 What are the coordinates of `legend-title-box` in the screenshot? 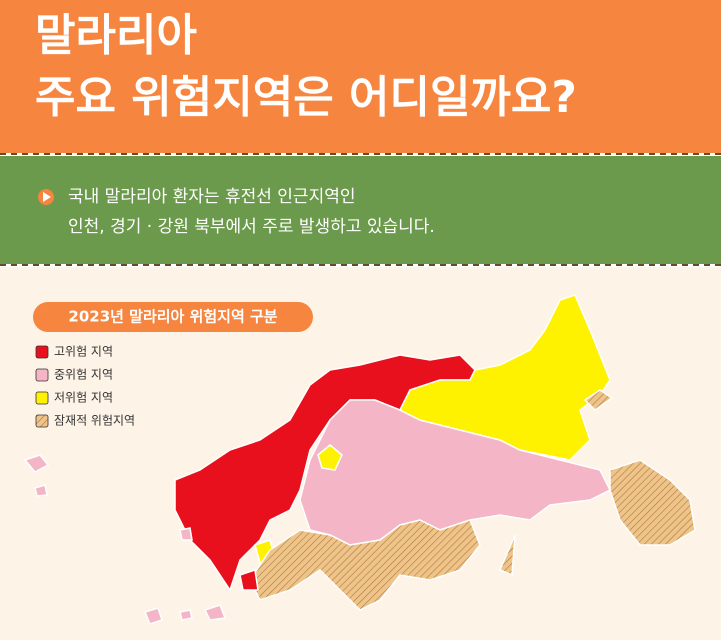 It's located at (173, 317).